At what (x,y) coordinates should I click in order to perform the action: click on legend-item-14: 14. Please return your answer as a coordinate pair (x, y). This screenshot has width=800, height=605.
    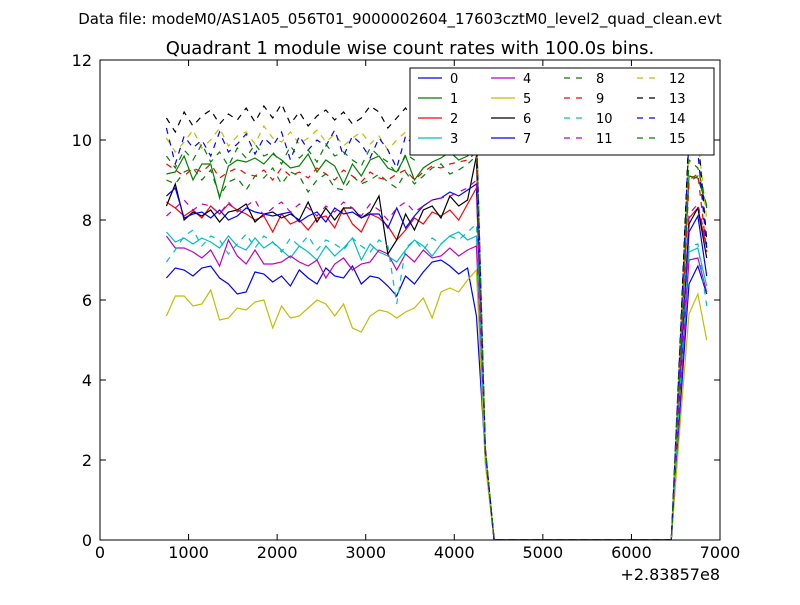
    Looking at the image, I should click on (661, 119).